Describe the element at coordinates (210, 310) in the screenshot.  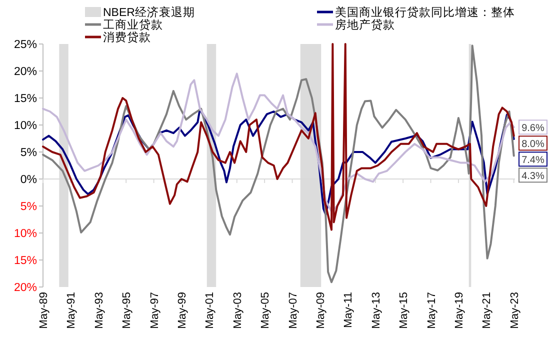
I see `x-tick-label: May-01` at that location.